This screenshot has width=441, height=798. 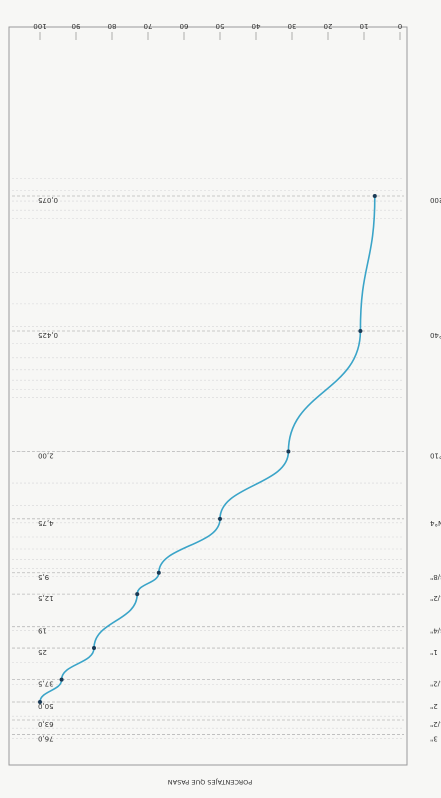 What do you see at coordinates (46, 456) in the screenshot?
I see `size-tick-label: 2,00` at bounding box center [46, 456].